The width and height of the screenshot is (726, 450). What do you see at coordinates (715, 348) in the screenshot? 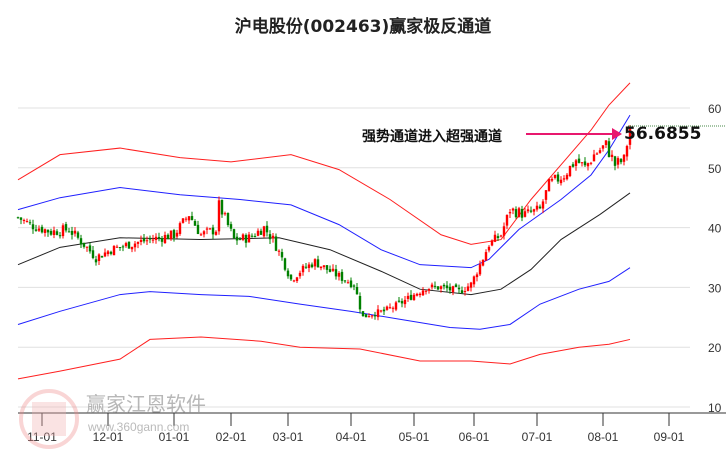
I see `y-tick-label: 20` at bounding box center [715, 348].